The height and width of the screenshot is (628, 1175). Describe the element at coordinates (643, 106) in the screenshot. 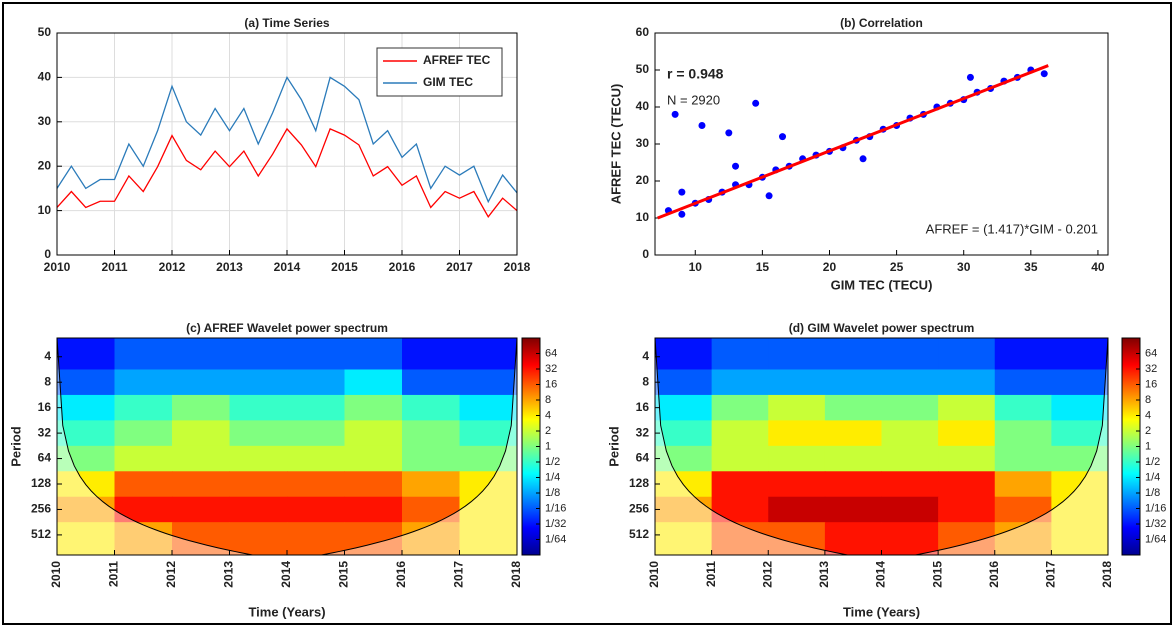

I see `y-tick-label: 40` at that location.